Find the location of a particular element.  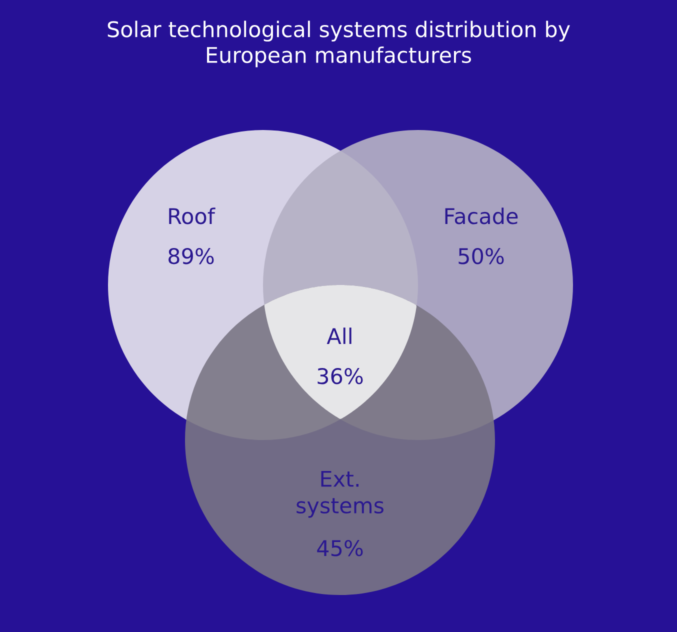

category-label: Facade is located at coordinates (481, 216).